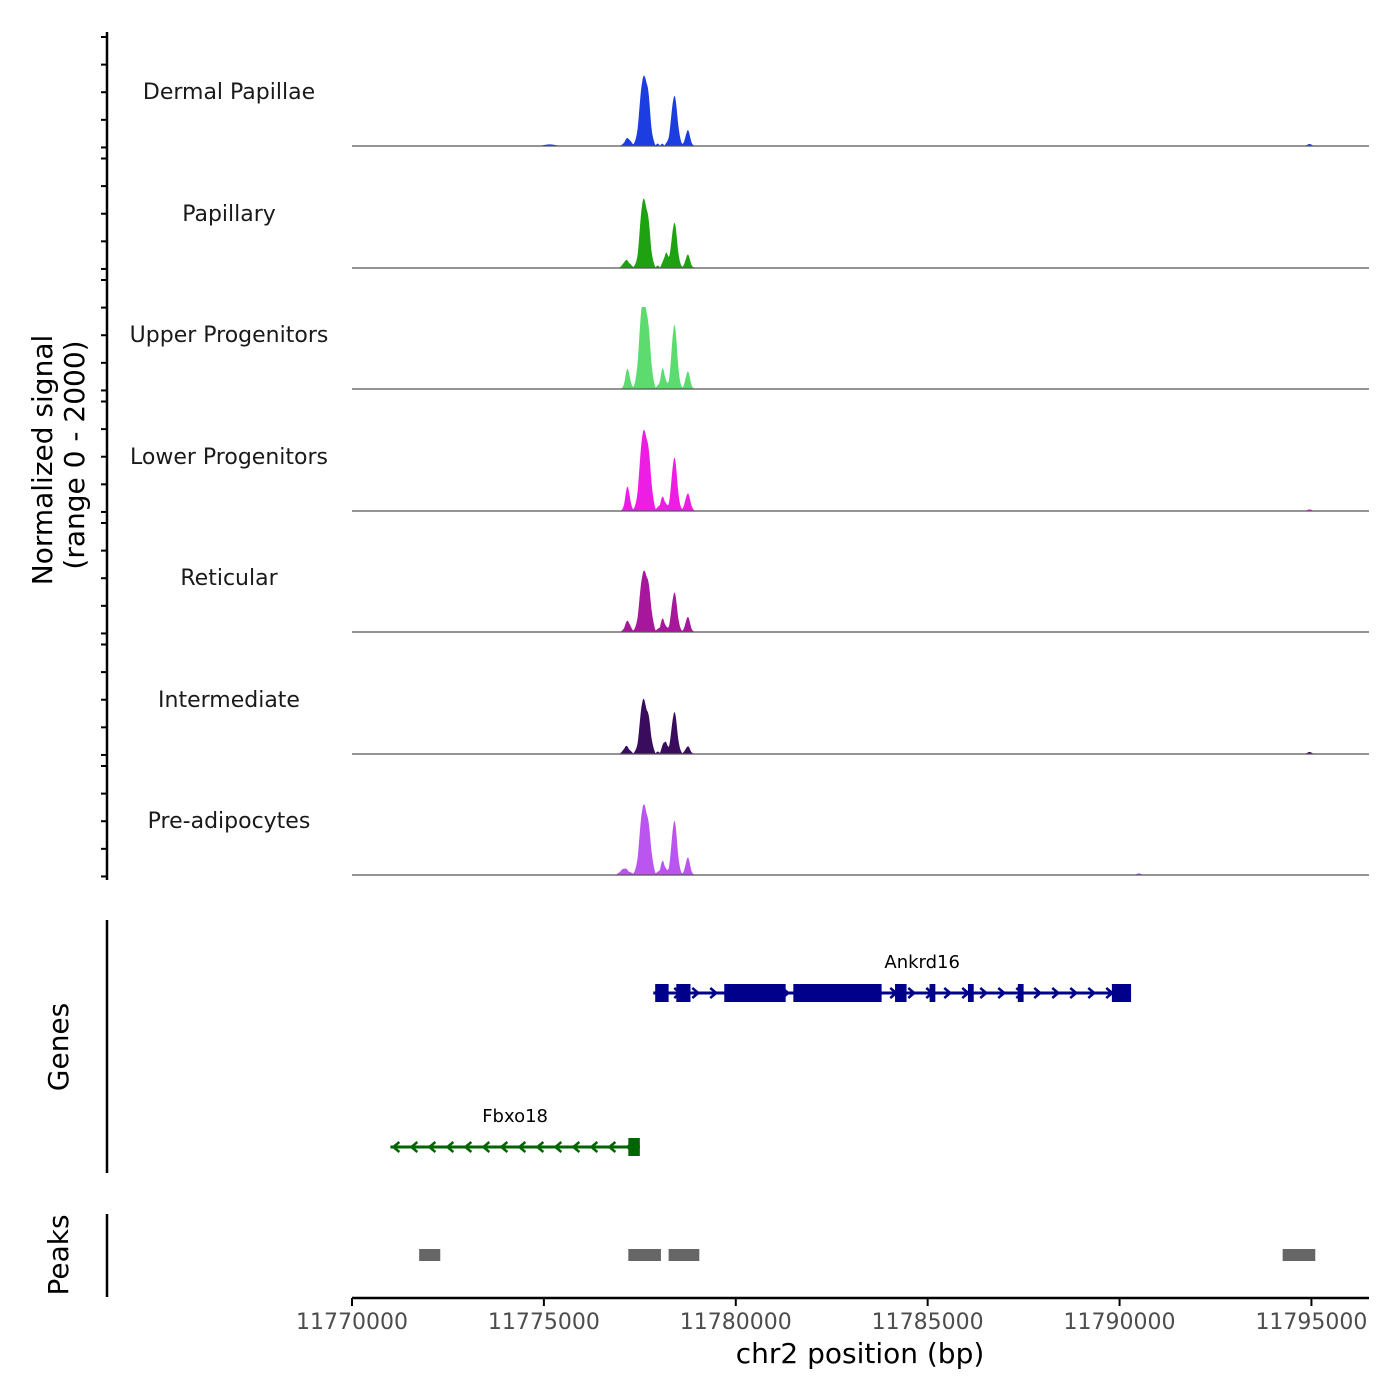 This screenshot has height=1400, width=1400. What do you see at coordinates (229, 578) in the screenshot?
I see `track-label: Reticular` at bounding box center [229, 578].